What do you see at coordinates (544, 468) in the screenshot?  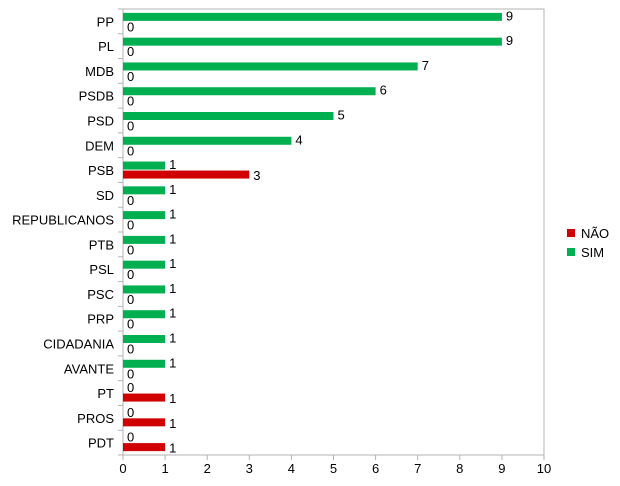 I see `x-tick-label: 10` at bounding box center [544, 468].